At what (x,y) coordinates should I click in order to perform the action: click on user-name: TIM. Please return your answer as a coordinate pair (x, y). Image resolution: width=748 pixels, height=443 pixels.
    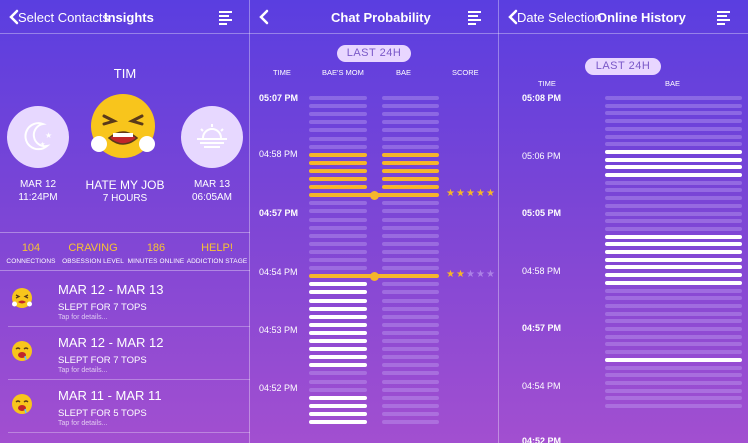
    Looking at the image, I should click on (125, 73).